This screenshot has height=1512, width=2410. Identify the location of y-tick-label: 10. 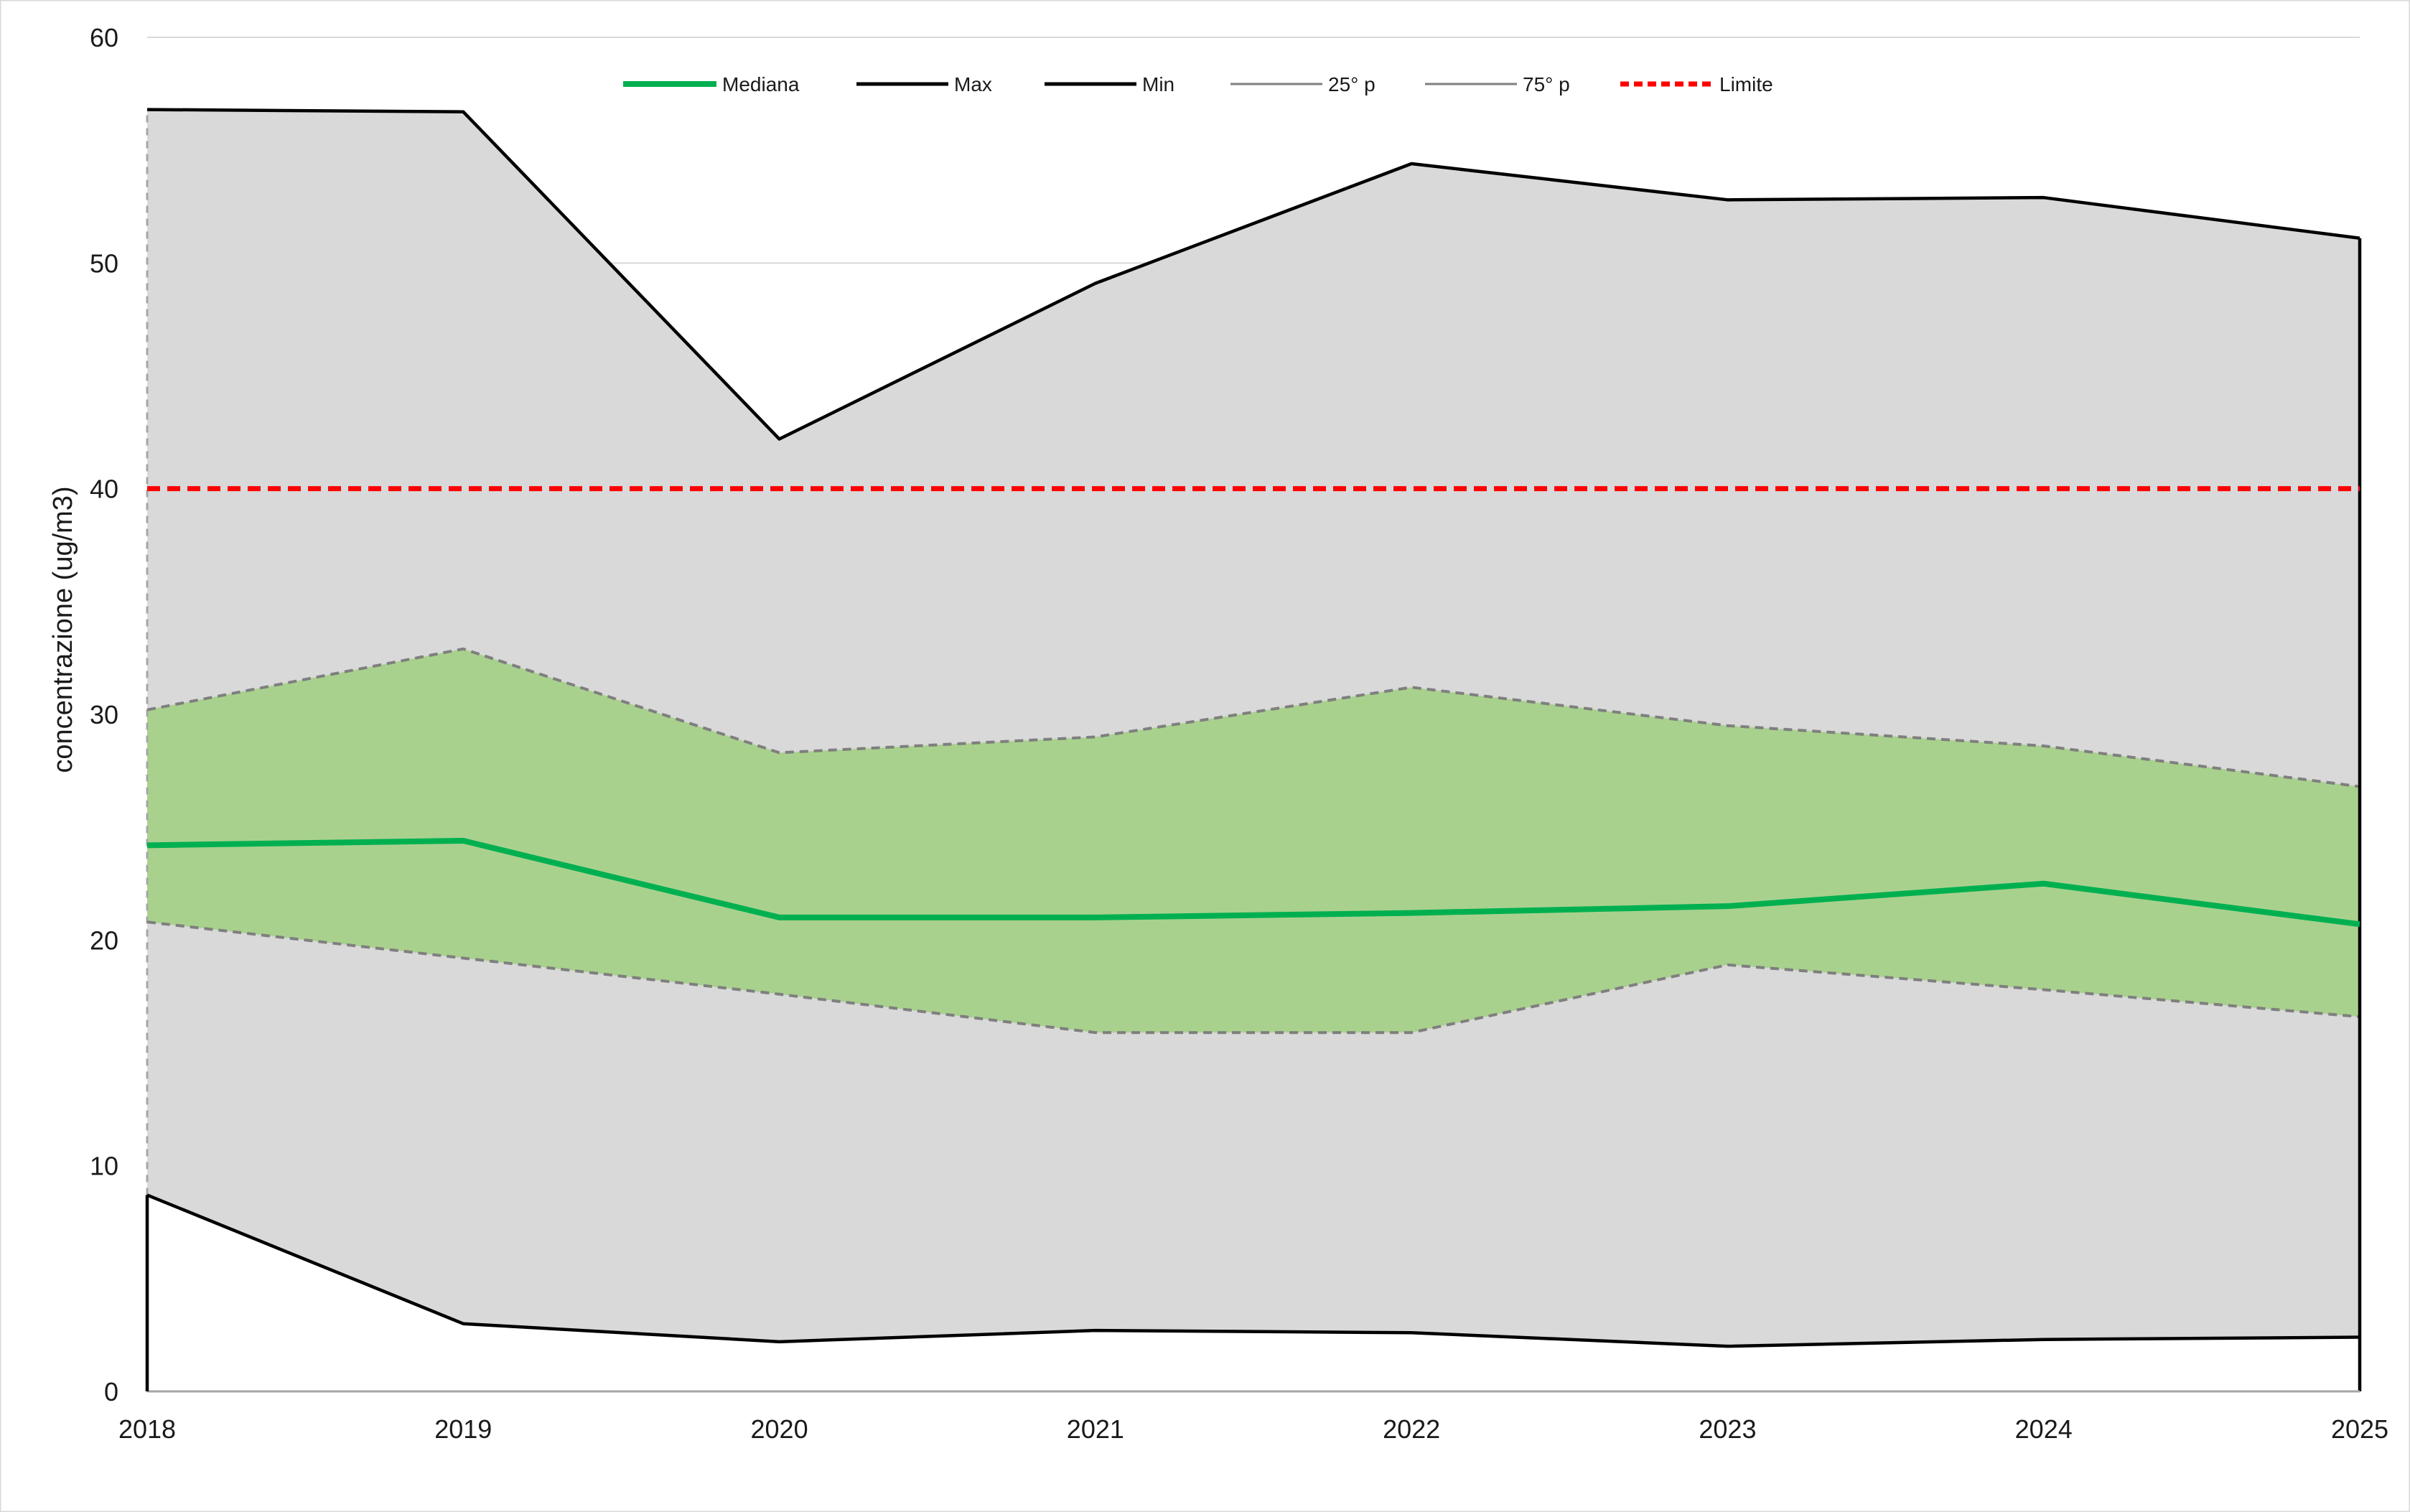
(104, 1166).